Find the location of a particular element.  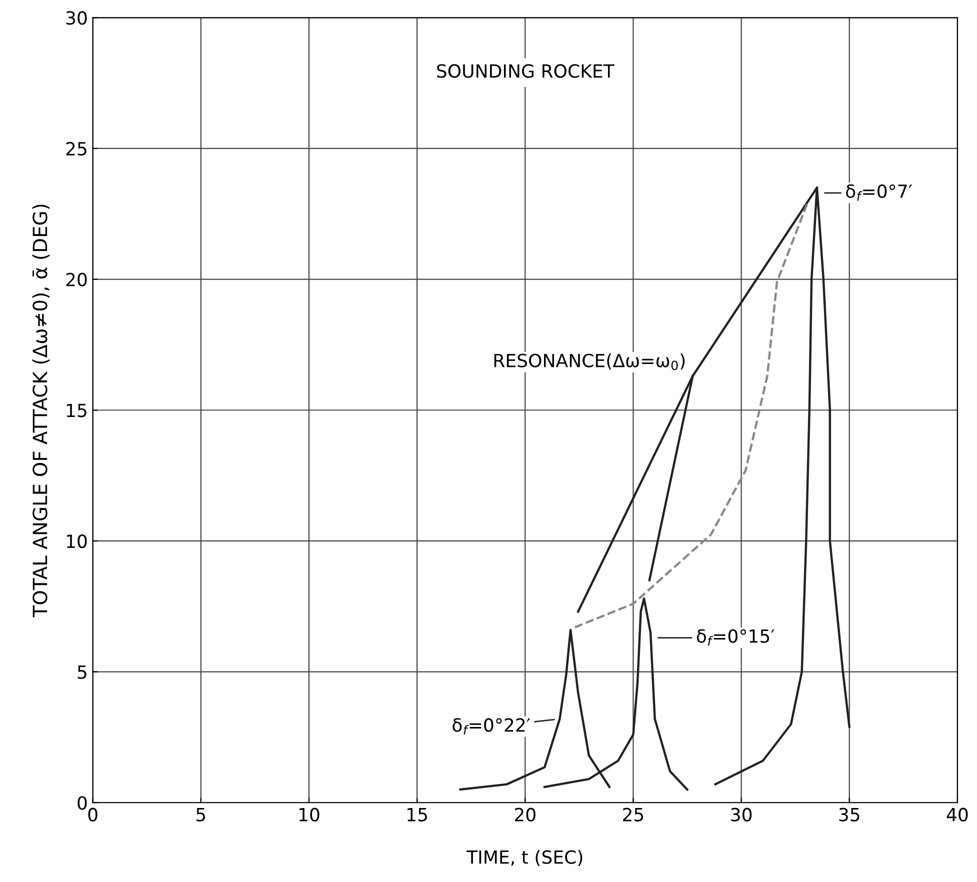

x-tick-label: 20 is located at coordinates (525, 815).